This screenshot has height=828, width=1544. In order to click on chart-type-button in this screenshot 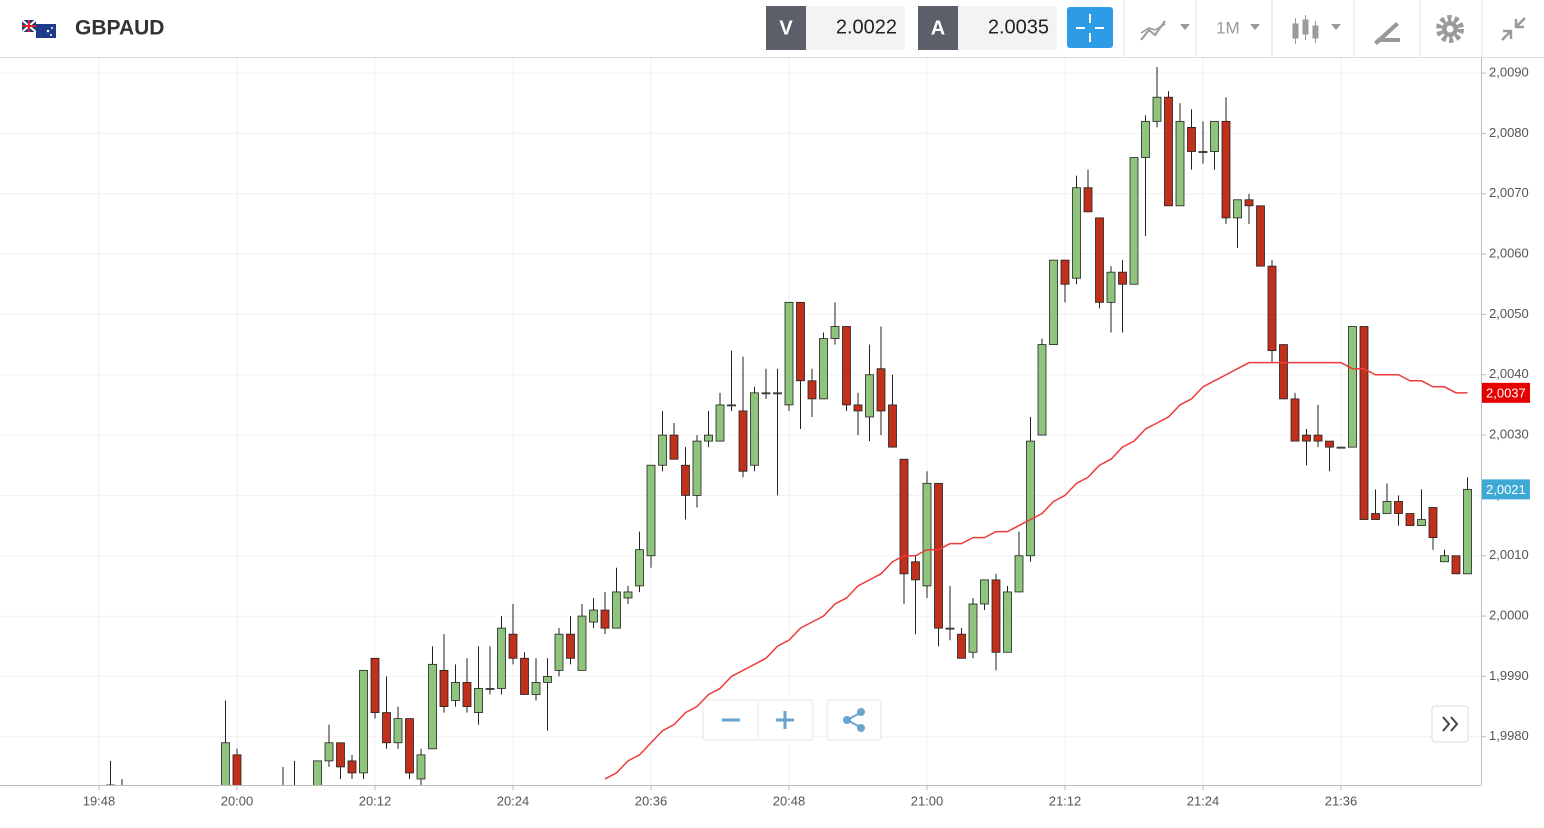, I will do `click(1165, 30)`.